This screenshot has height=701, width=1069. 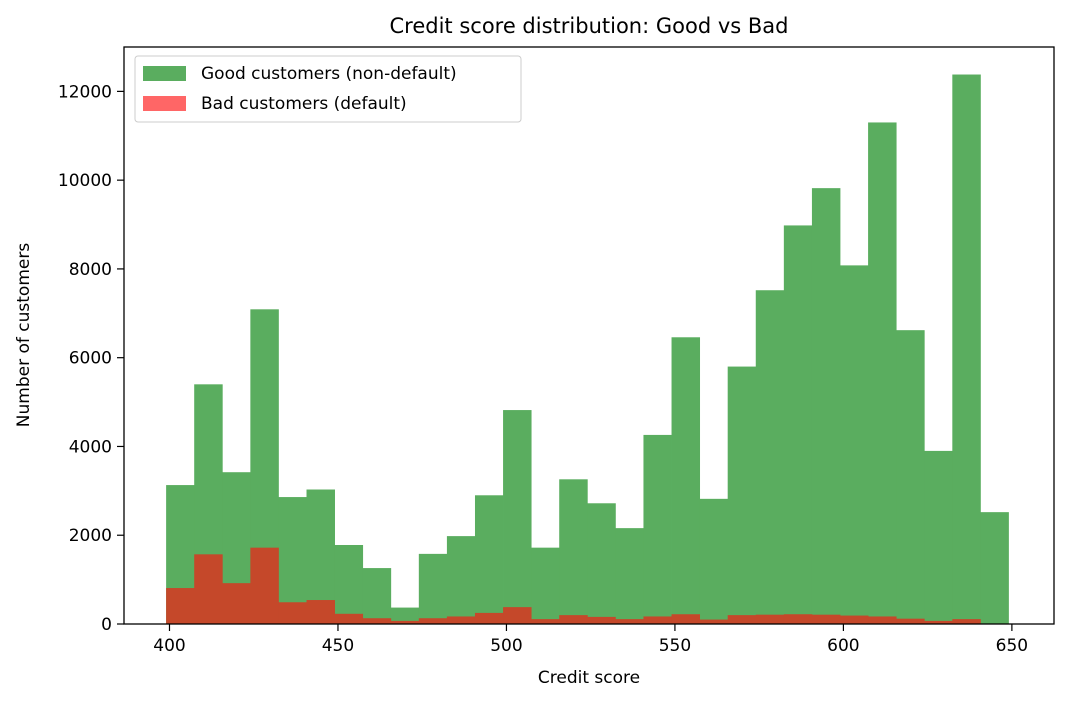 I want to click on chart-title: Credit score distribution: Good vs Bad, so click(x=589, y=26).